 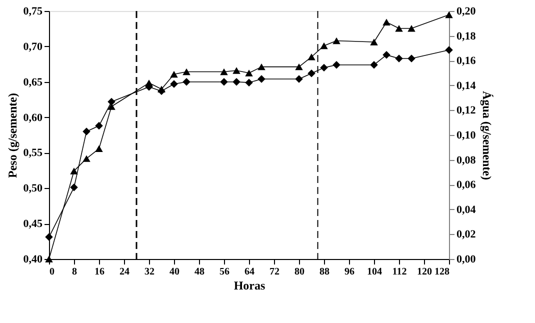 What do you see at coordinates (466, 12) in the screenshot?
I see `y2-tick-label: 0,20` at bounding box center [466, 12].